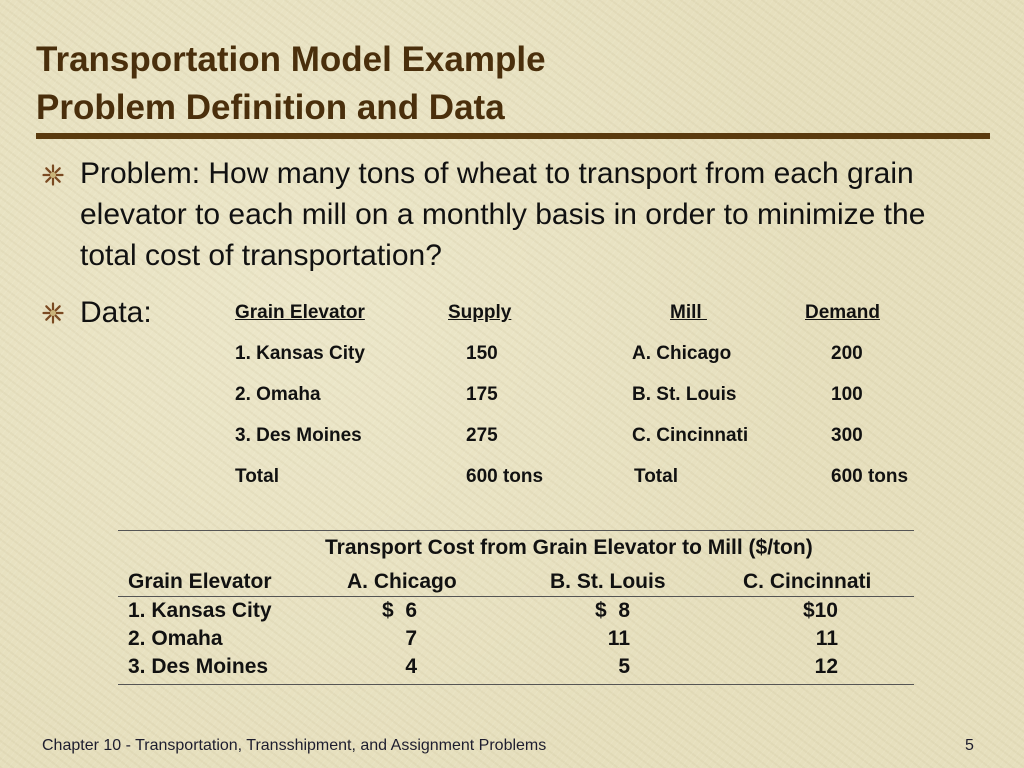 The height and width of the screenshot is (768, 1024). What do you see at coordinates (399, 610) in the screenshot?
I see `table-cell: $ 6` at bounding box center [399, 610].